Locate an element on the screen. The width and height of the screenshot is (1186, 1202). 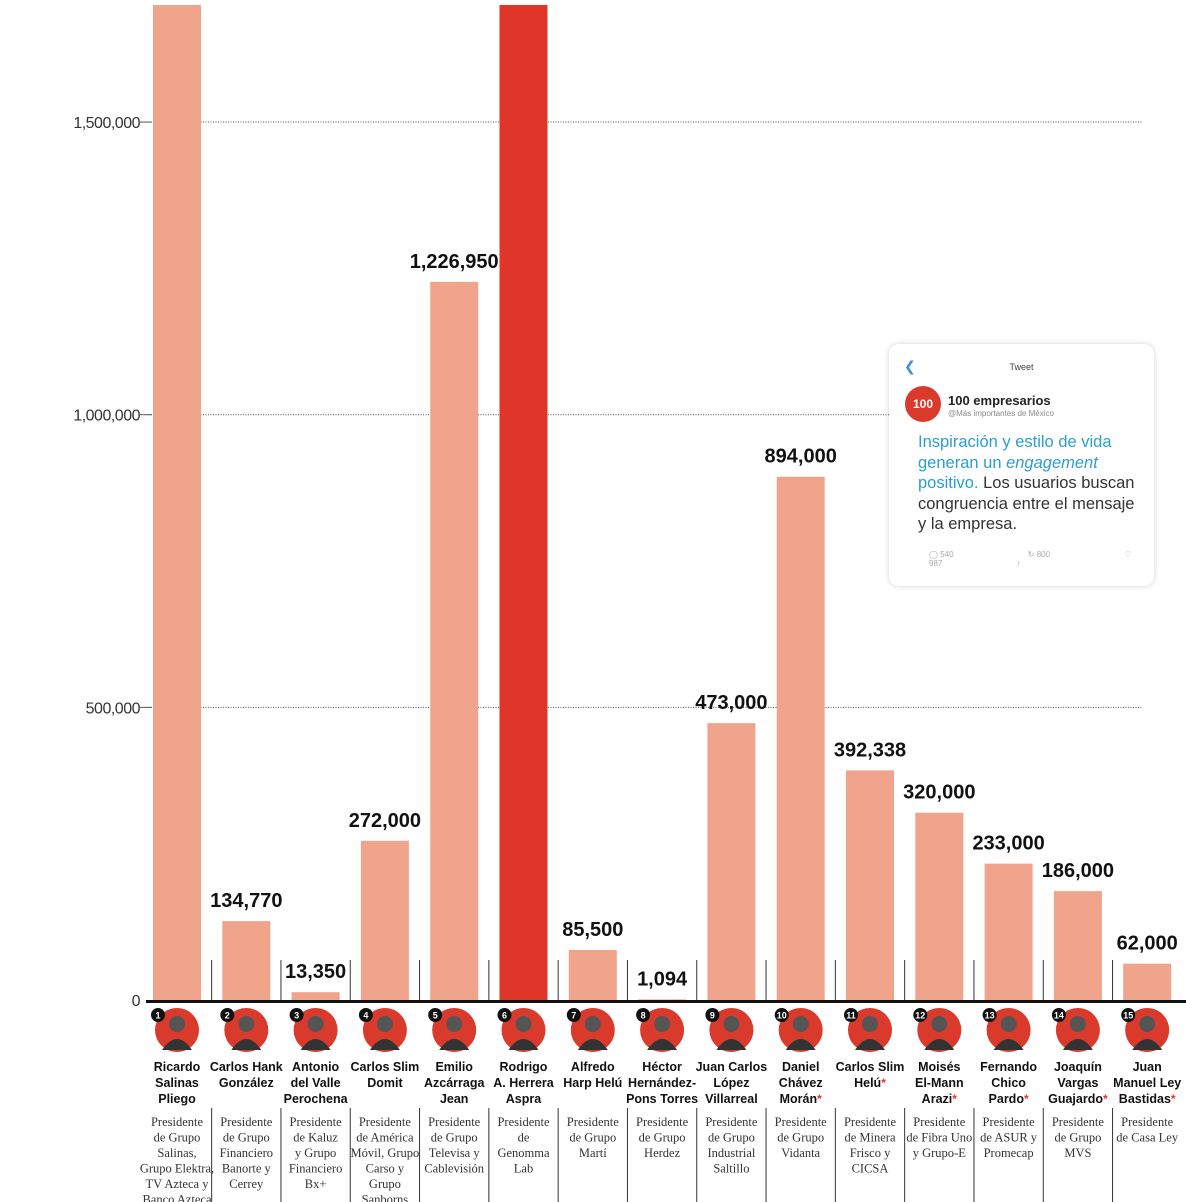
like-icon: ♡ 987 is located at coordinates (1030, 559).